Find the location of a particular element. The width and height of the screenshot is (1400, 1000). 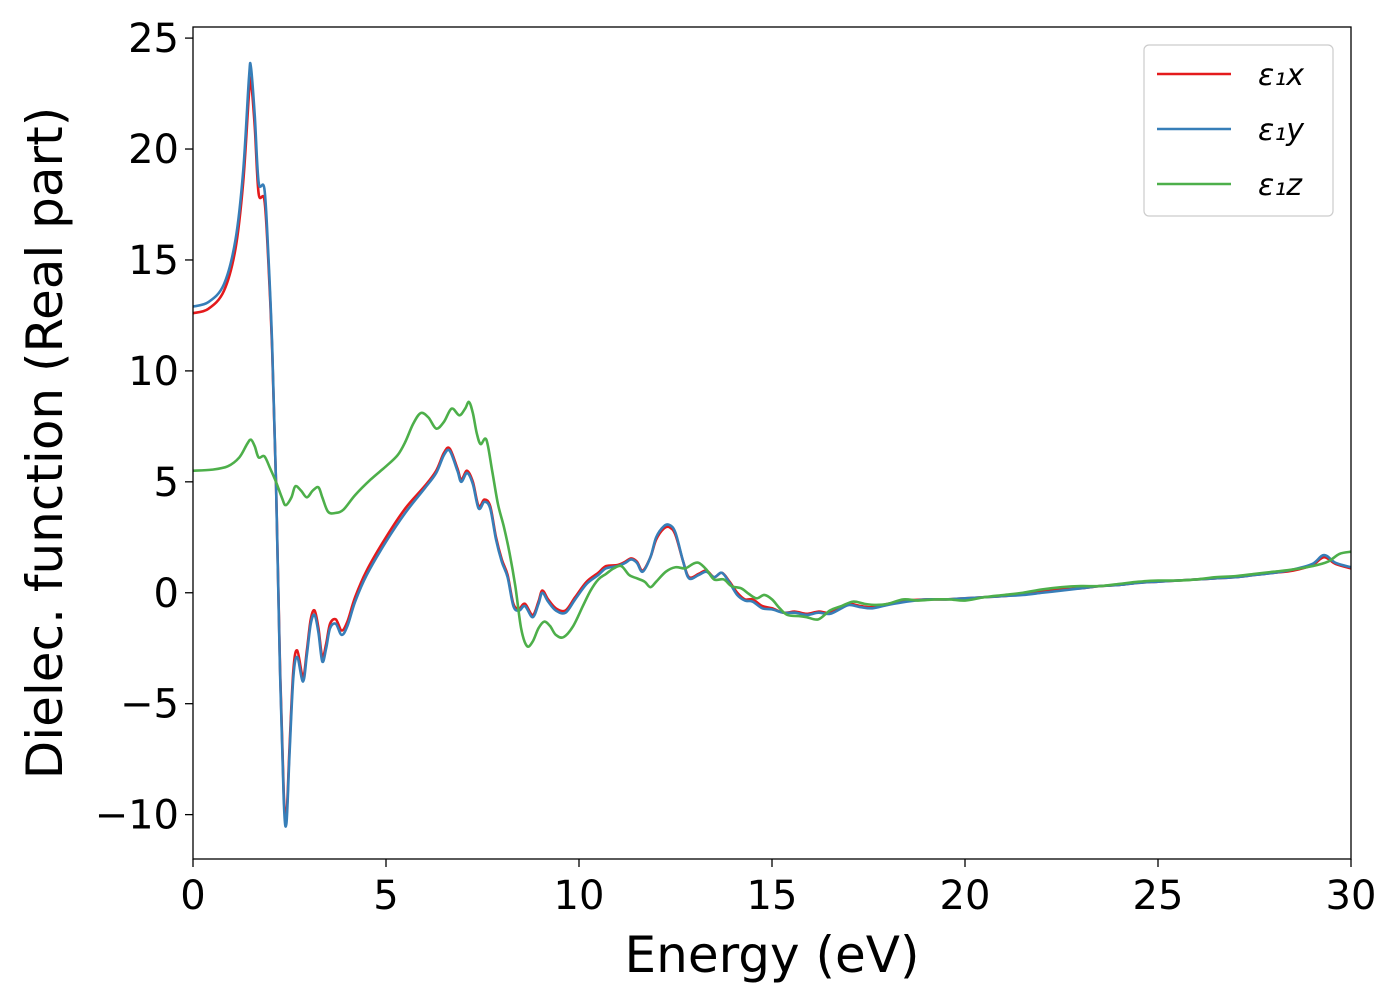

y-tick-label: 25 is located at coordinates (153, 39).